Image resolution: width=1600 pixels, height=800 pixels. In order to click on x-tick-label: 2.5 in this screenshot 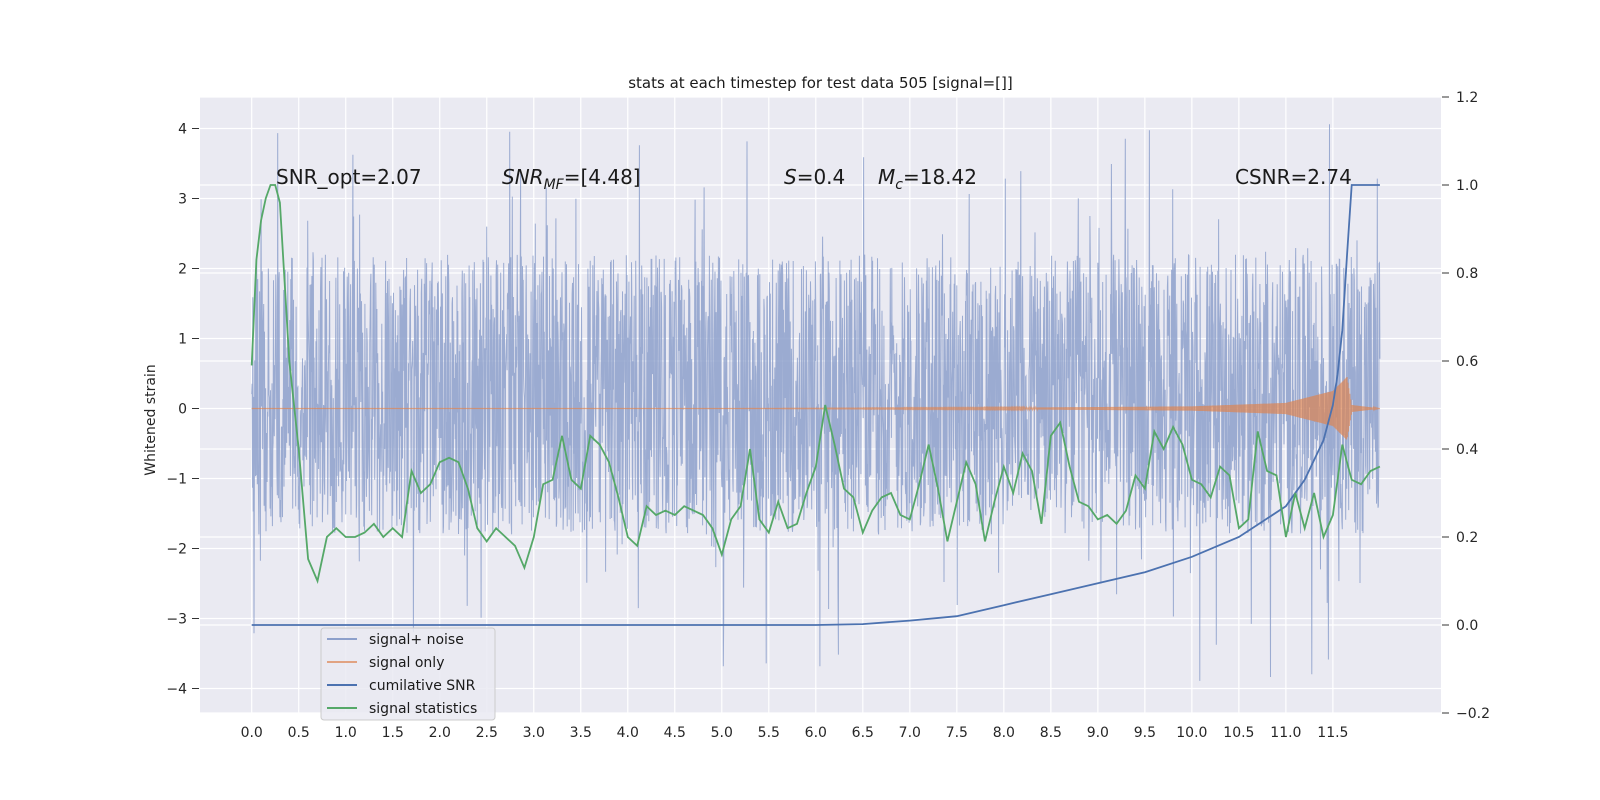, I will do `click(487, 733)`.